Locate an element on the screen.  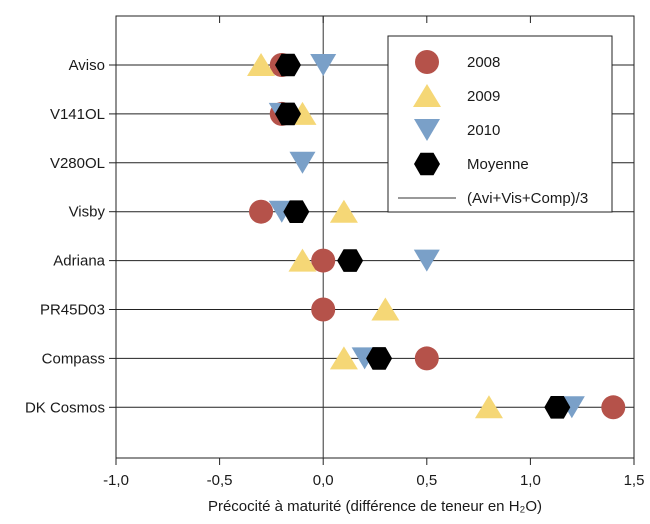
y-tick-label: Visby is located at coordinates (87, 212).